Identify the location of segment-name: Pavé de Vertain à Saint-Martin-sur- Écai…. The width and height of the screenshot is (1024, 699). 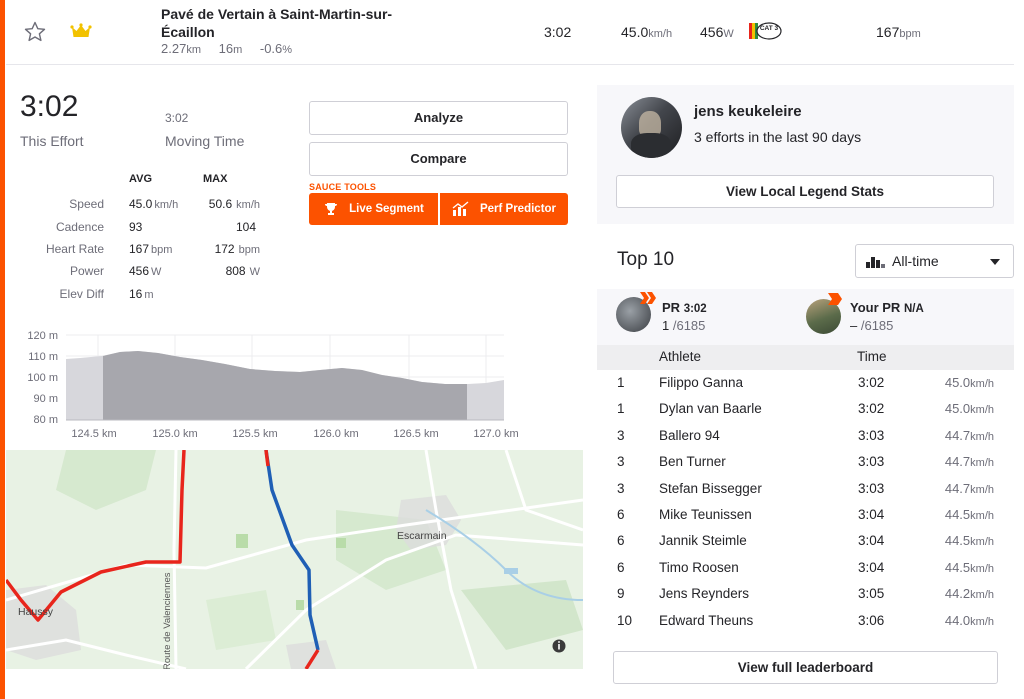
(291, 23).